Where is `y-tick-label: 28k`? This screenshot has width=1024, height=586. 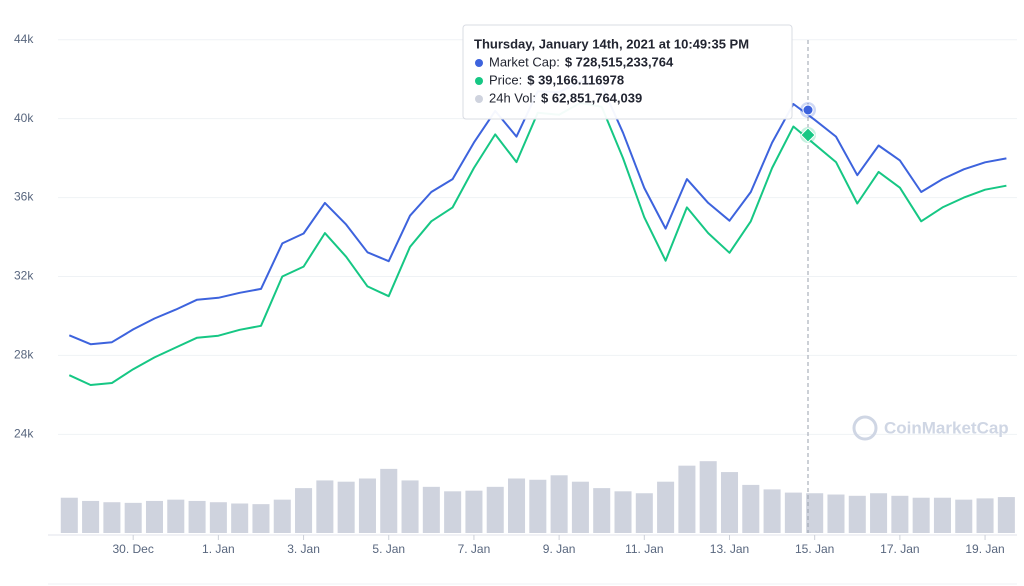
y-tick-label: 28k is located at coordinates (24, 355).